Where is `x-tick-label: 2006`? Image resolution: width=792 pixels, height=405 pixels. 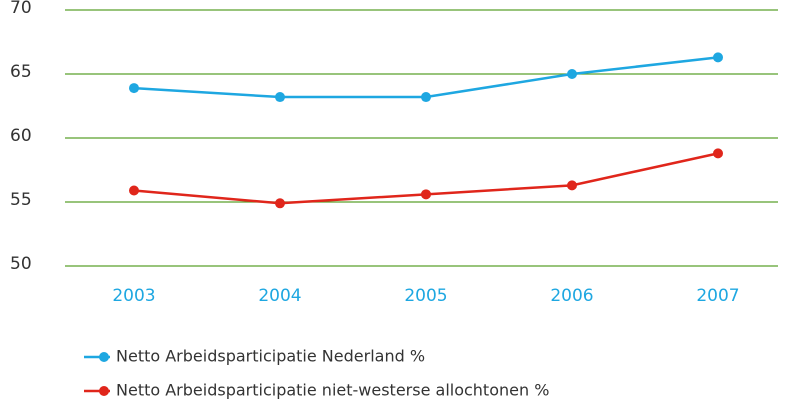 x-tick-label: 2006 is located at coordinates (571, 296).